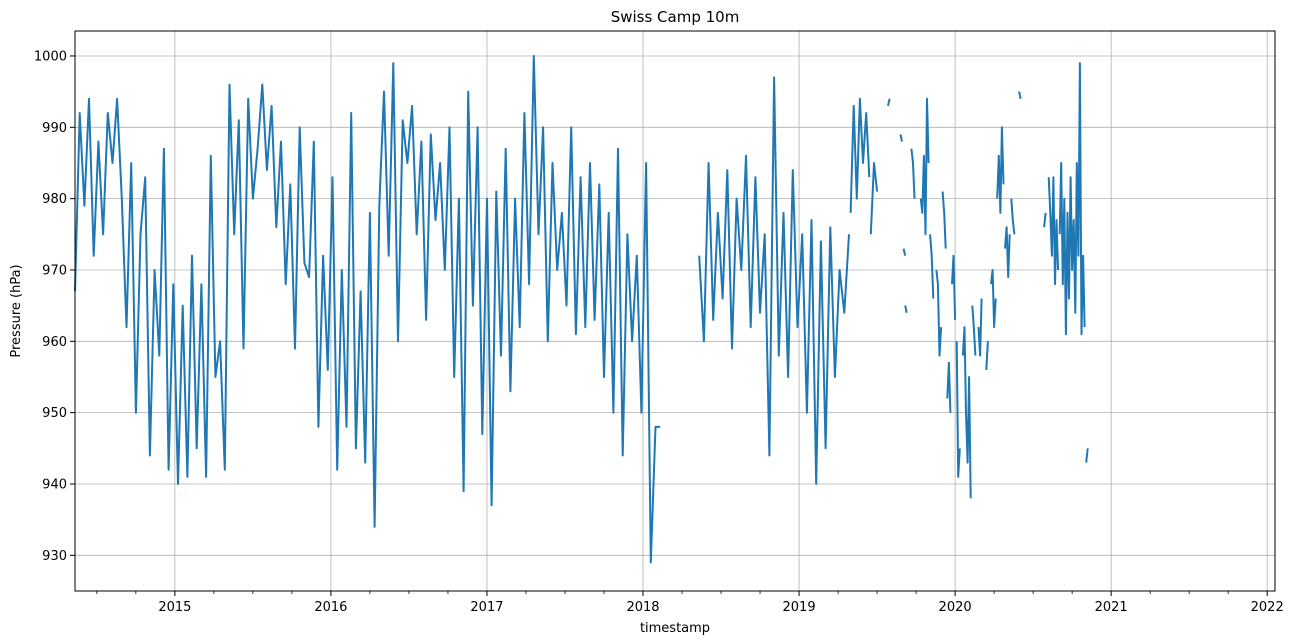  Describe the element at coordinates (54, 484) in the screenshot. I see `y-tick-label: 940` at that location.